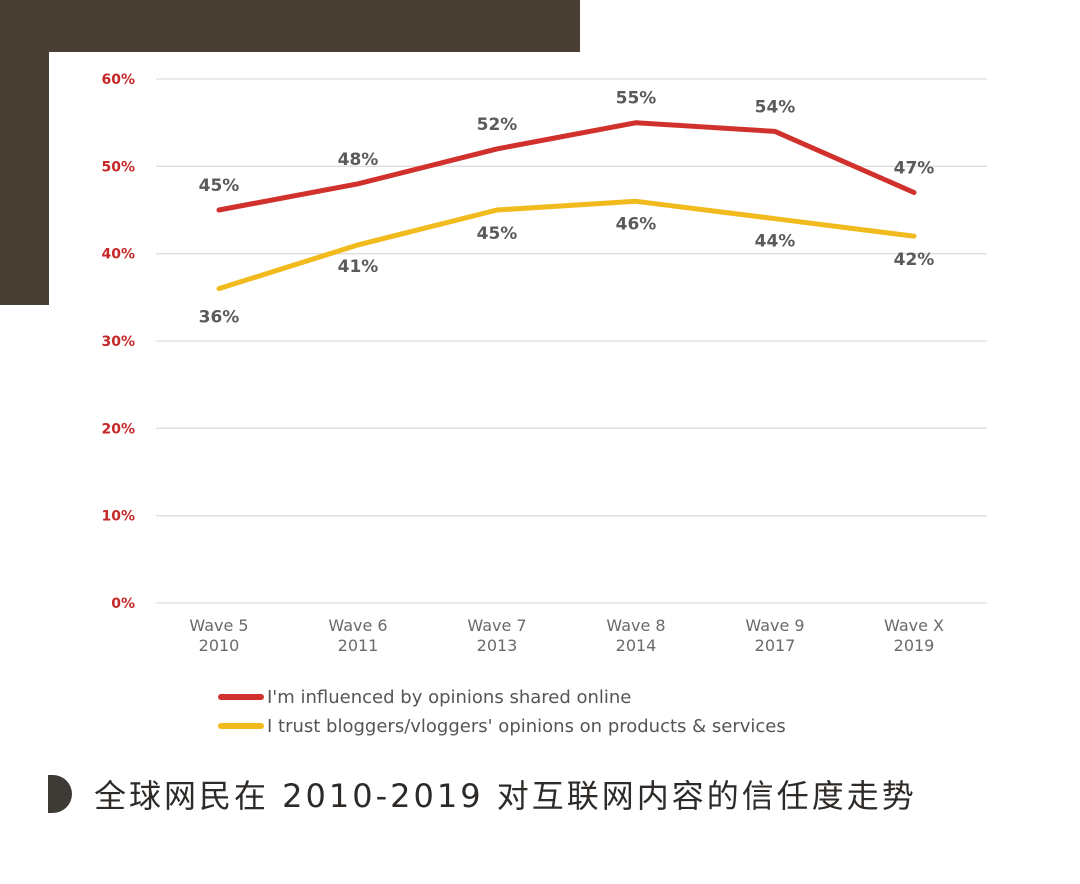  What do you see at coordinates (358, 160) in the screenshot?
I see `data-label: 48%` at bounding box center [358, 160].